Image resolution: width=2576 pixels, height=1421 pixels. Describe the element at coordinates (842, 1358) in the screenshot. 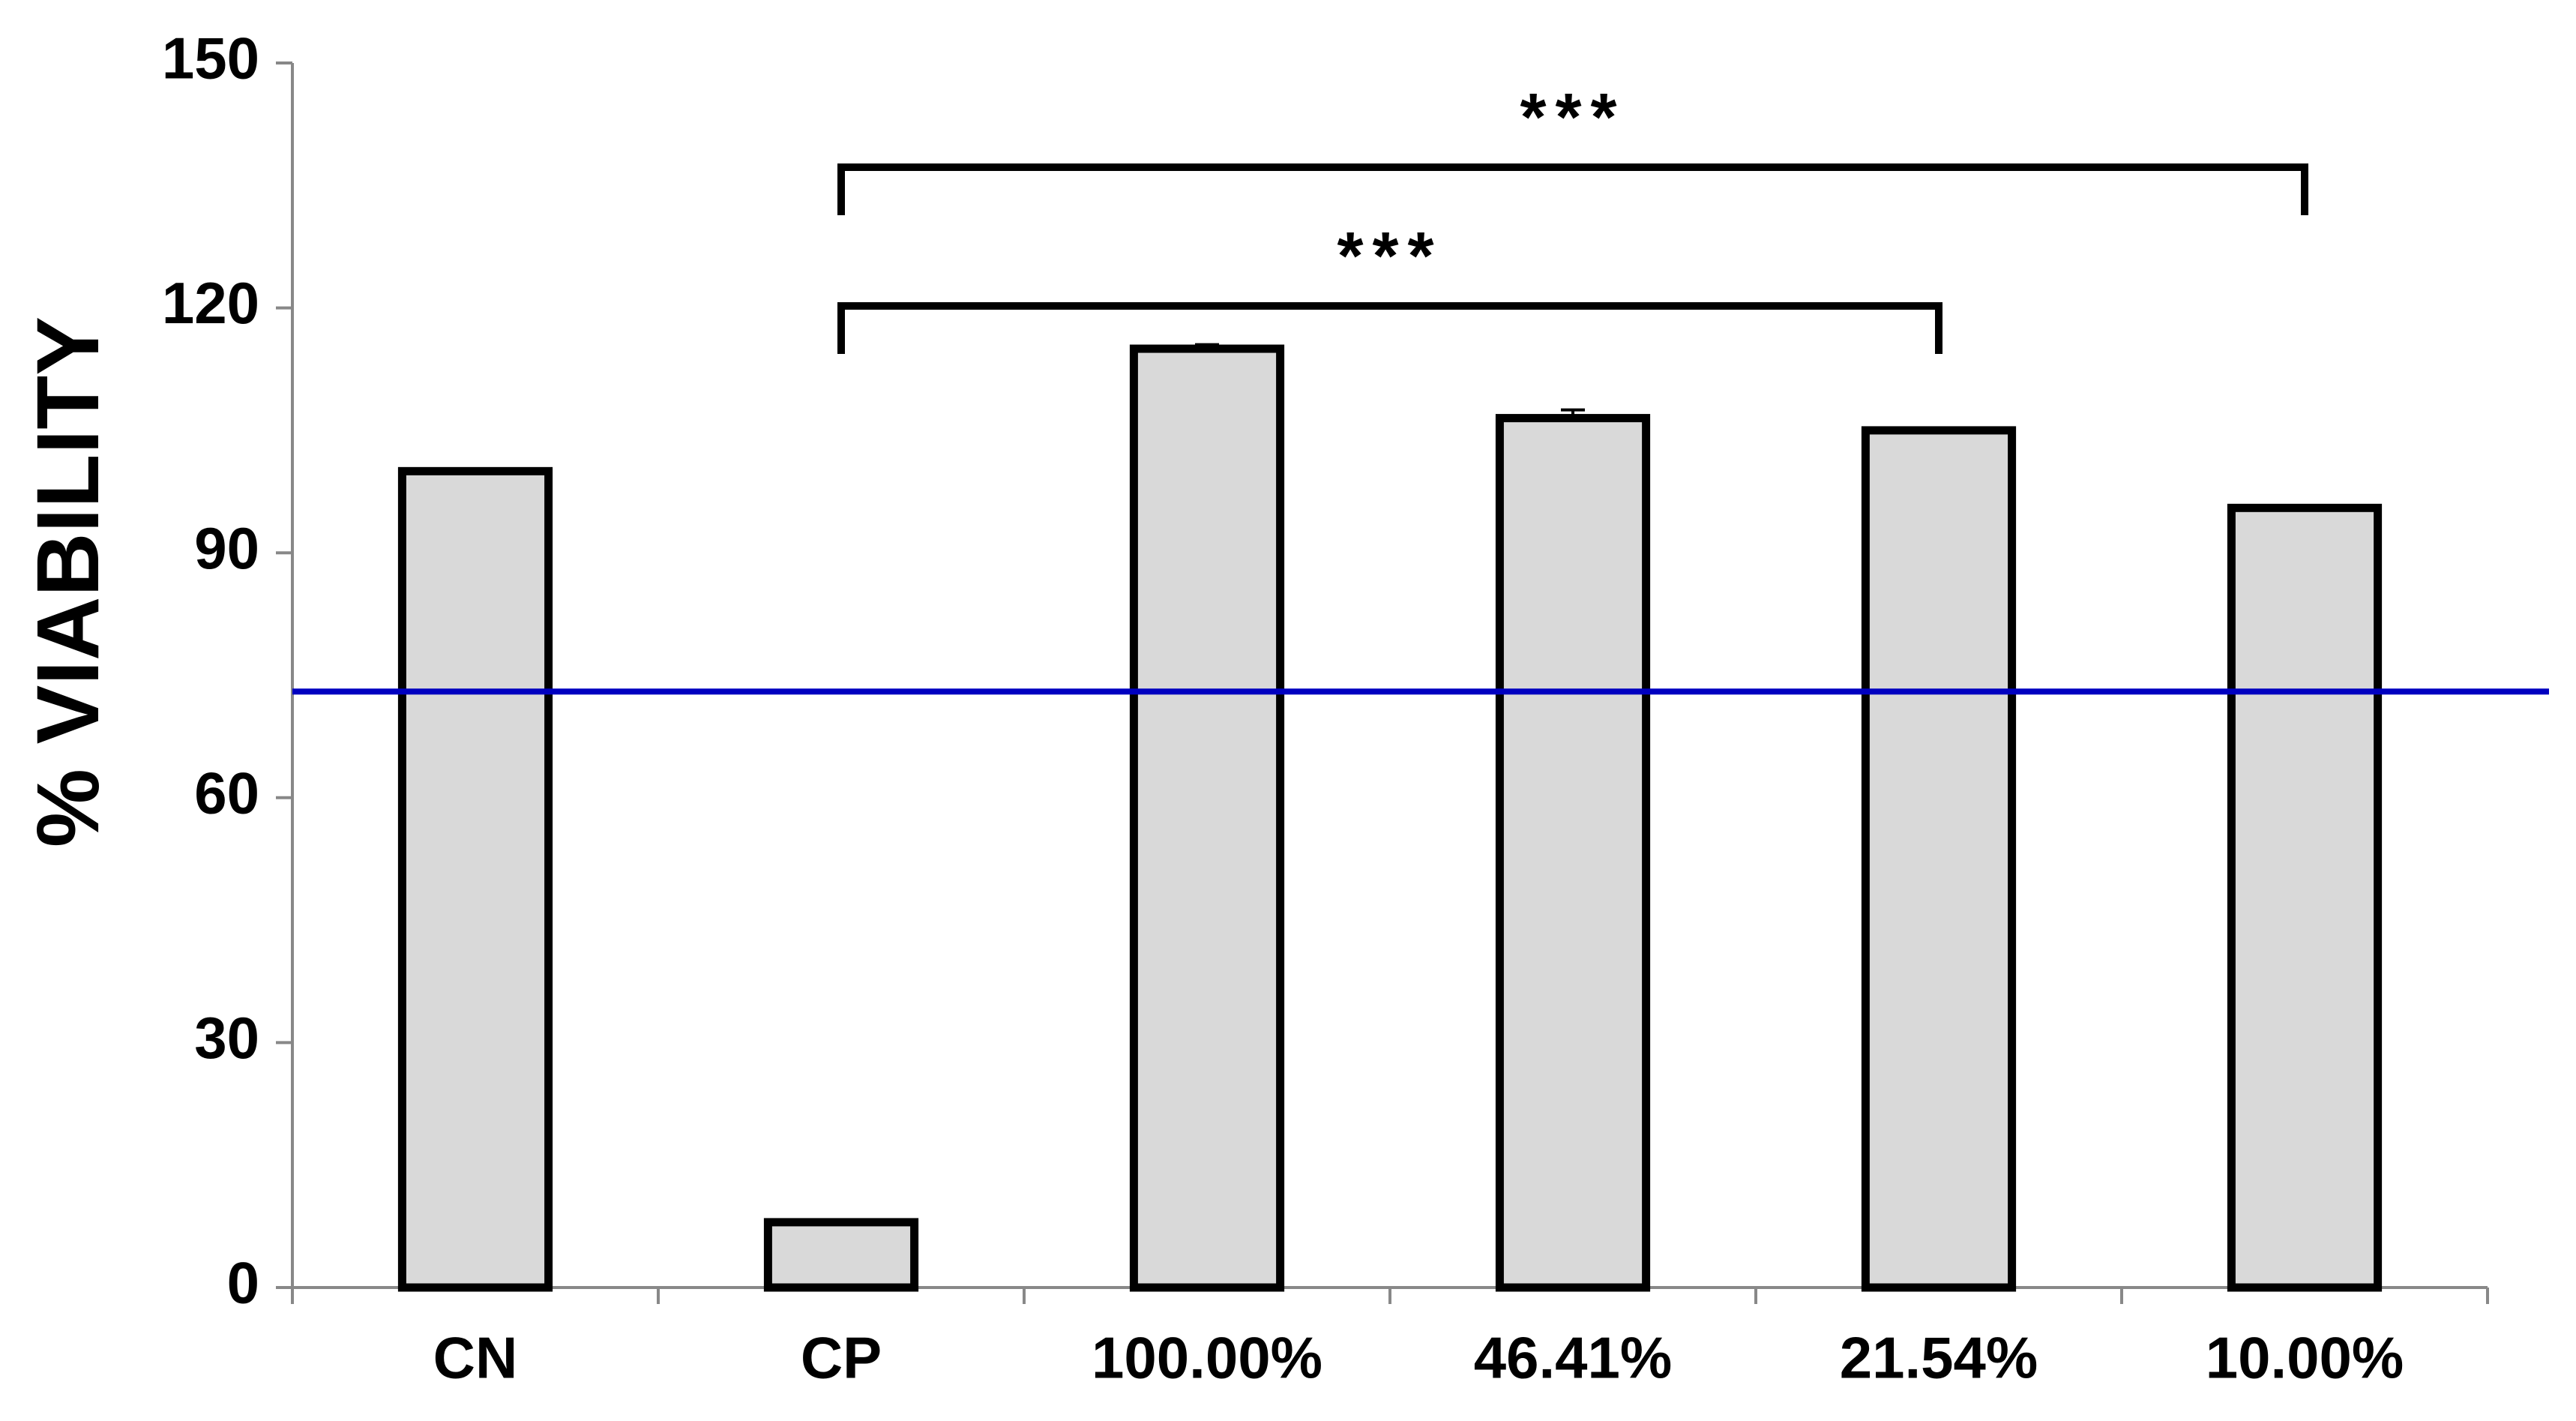

I see `x-tick-label: CP` at that location.